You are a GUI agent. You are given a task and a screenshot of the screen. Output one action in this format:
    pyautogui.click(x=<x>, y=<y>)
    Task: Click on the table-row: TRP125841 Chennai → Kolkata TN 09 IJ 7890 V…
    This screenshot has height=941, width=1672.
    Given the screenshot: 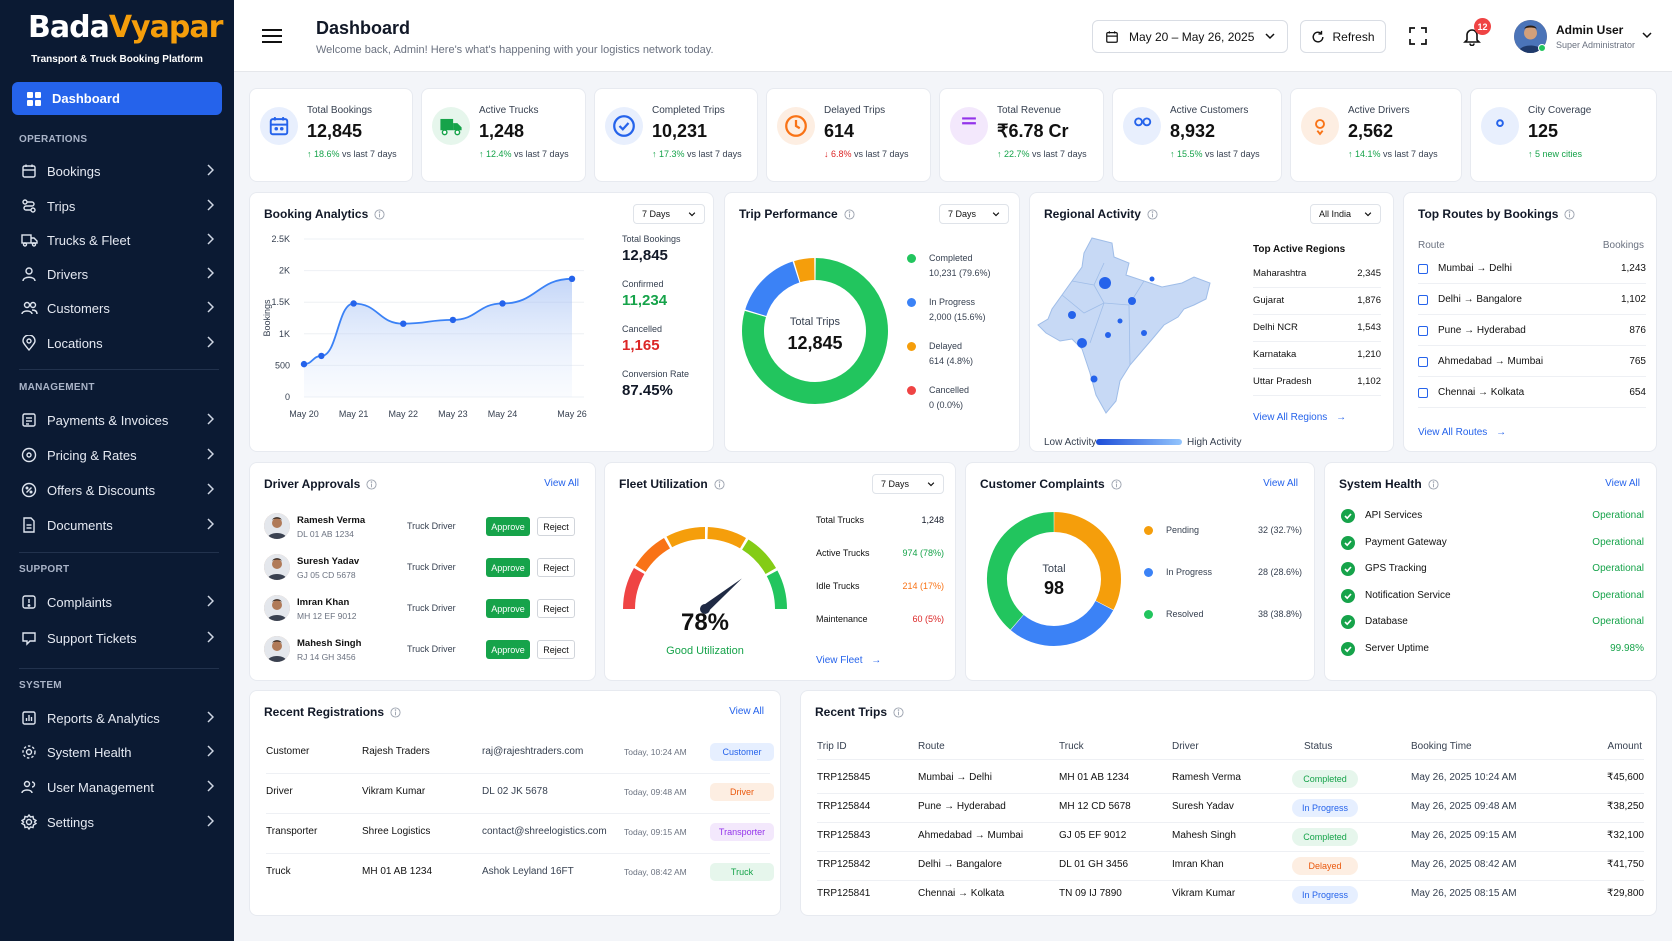 What is the action you would take?
    pyautogui.click(x=1229, y=895)
    